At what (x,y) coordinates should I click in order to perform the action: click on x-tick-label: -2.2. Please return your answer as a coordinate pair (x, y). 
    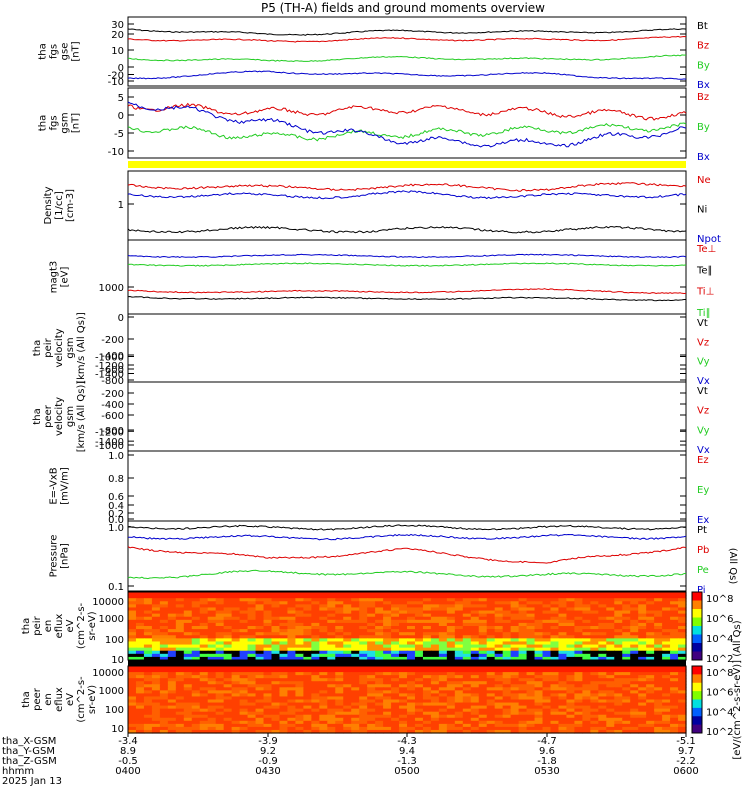
    Looking at the image, I should click on (686, 761).